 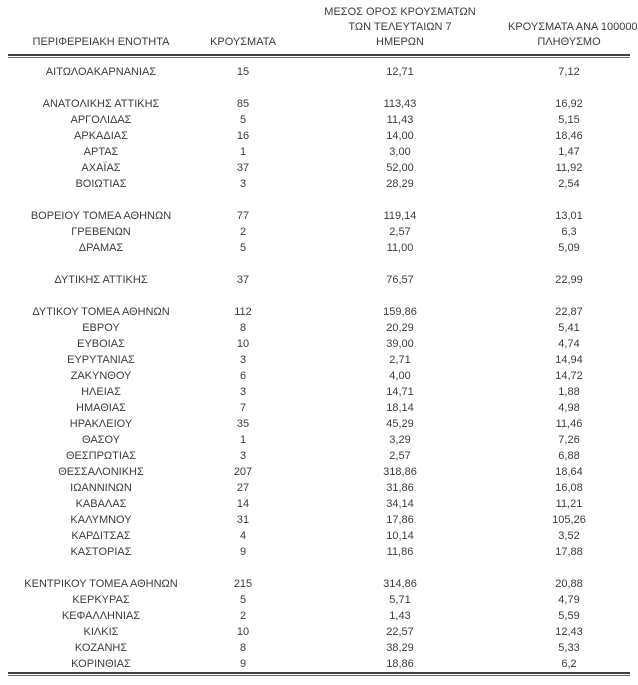 What do you see at coordinates (569, 248) in the screenshot?
I see `cell-per100k: 5,09` at bounding box center [569, 248].